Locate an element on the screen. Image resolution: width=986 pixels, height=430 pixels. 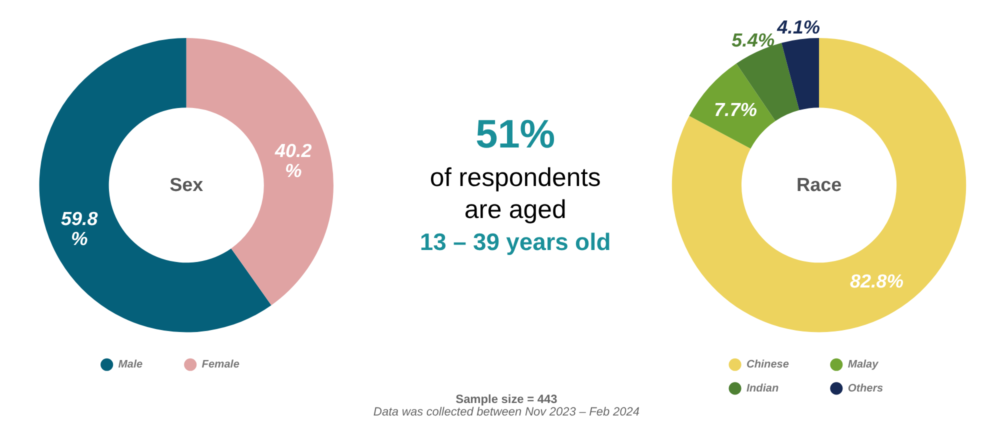
data-label: 7.7% is located at coordinates (736, 111).